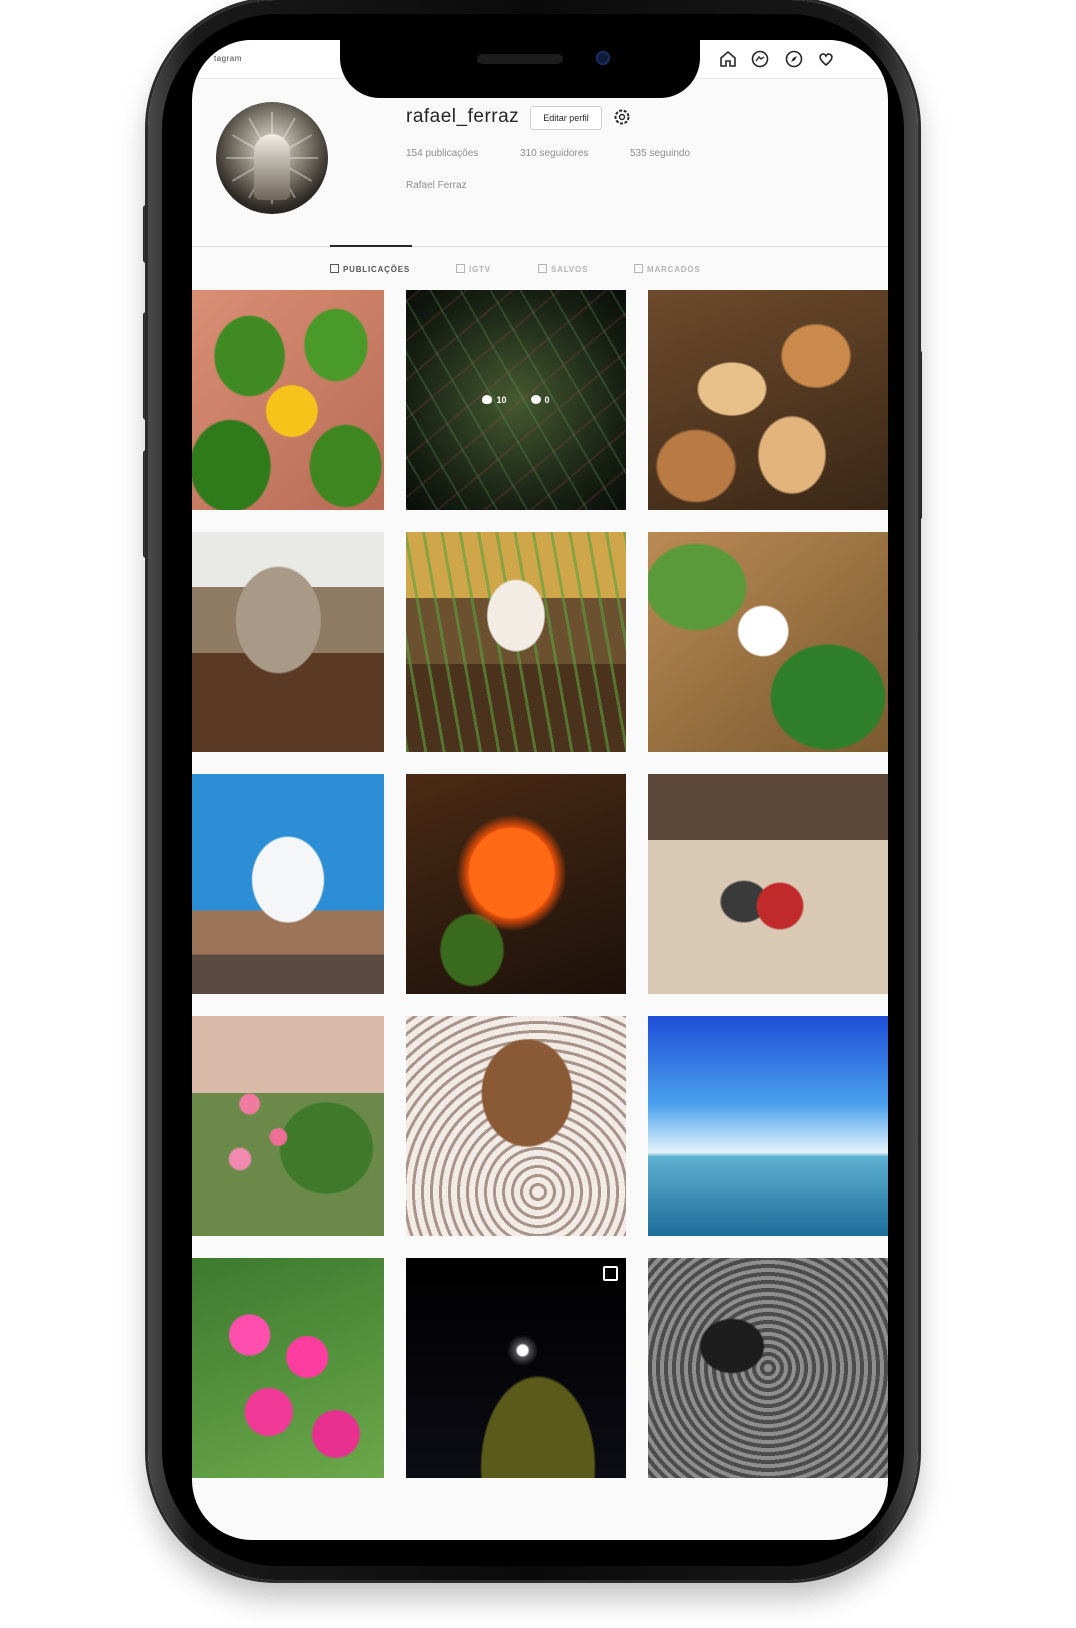  Describe the element at coordinates (794, 59) in the screenshot. I see `explore-compass-icon` at that location.